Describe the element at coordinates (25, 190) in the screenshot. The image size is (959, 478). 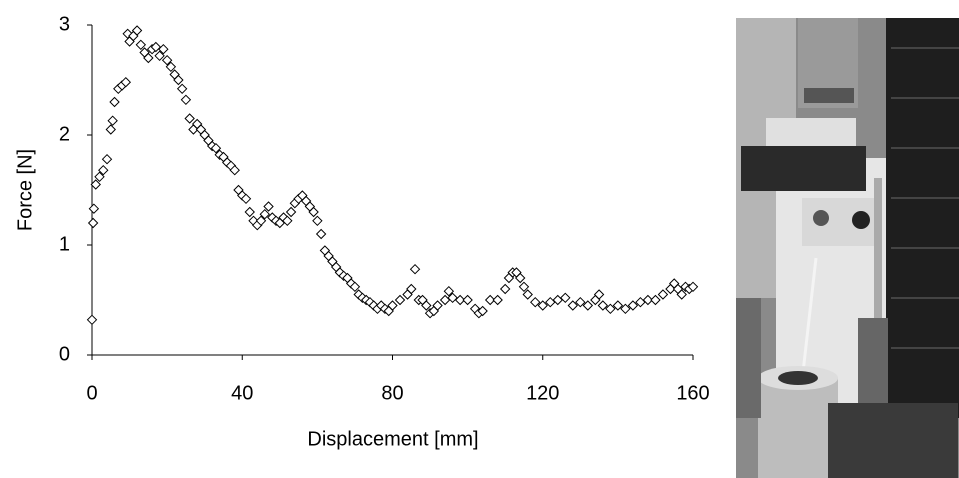
I see `y-axis-title: Force [N]` at that location.